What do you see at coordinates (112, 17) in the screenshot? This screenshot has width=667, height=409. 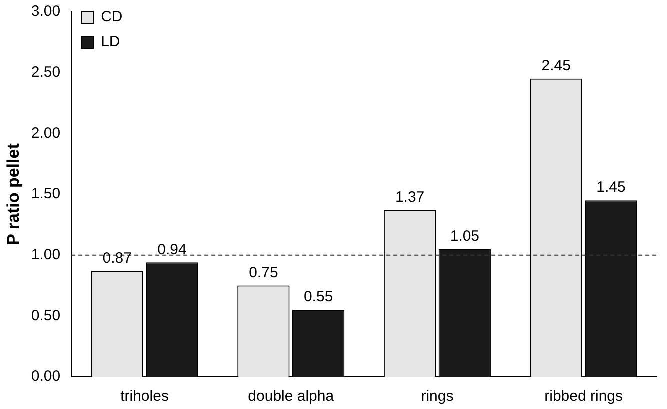 I see `legend-label: CD` at bounding box center [112, 17].